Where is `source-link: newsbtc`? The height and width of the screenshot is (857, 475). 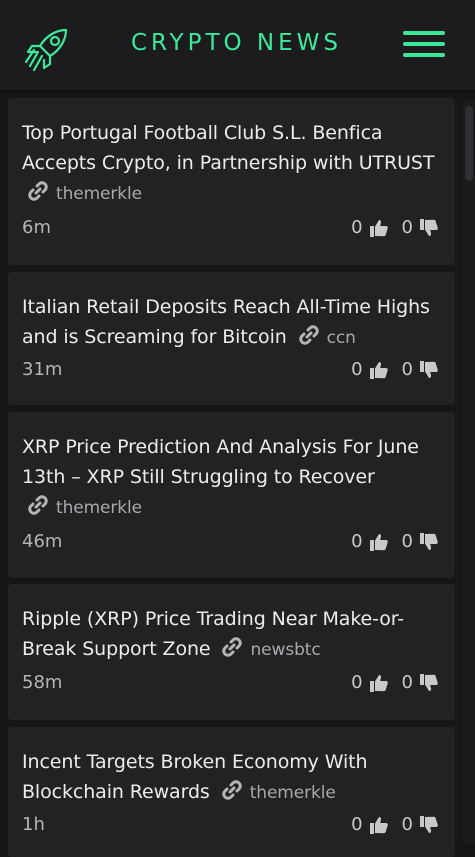 source-link: newsbtc is located at coordinates (270, 650).